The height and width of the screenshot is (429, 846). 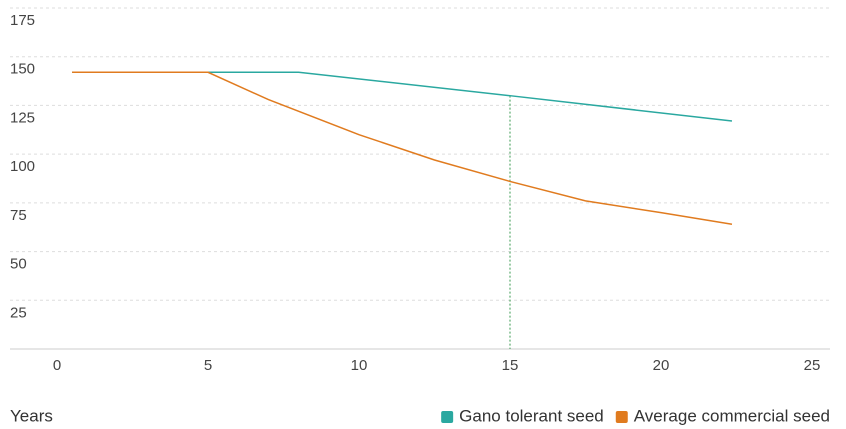 What do you see at coordinates (510, 365) in the screenshot?
I see `x-tick-label: 15` at bounding box center [510, 365].